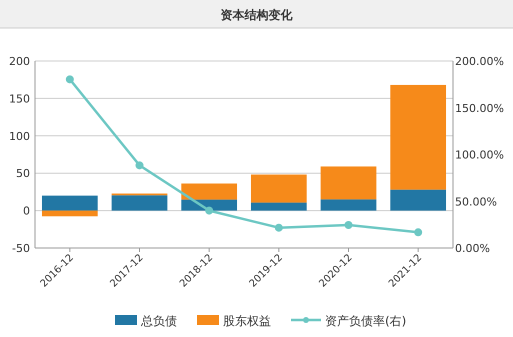 The width and height of the screenshot is (513, 337). What do you see at coordinates (158, 321) in the screenshot?
I see `legend-label: 总负债` at bounding box center [158, 321].